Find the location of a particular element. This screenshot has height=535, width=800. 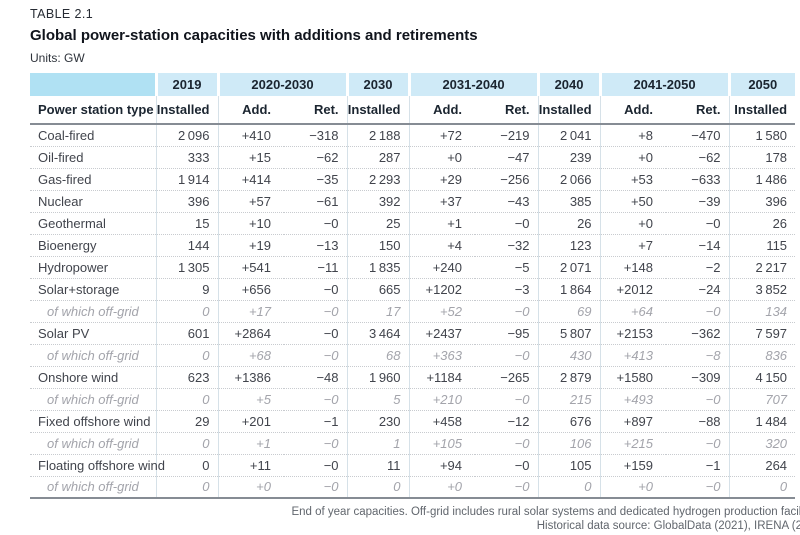

value-cell-installed-2050: 264 is located at coordinates (762, 464).